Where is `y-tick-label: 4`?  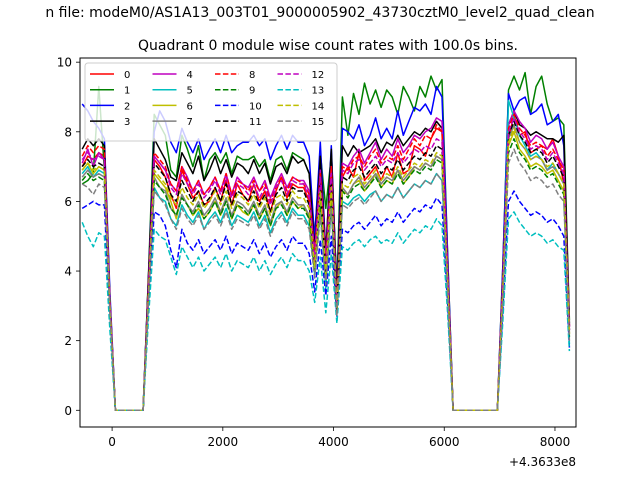
y-tick-label: 4 is located at coordinates (68, 272).